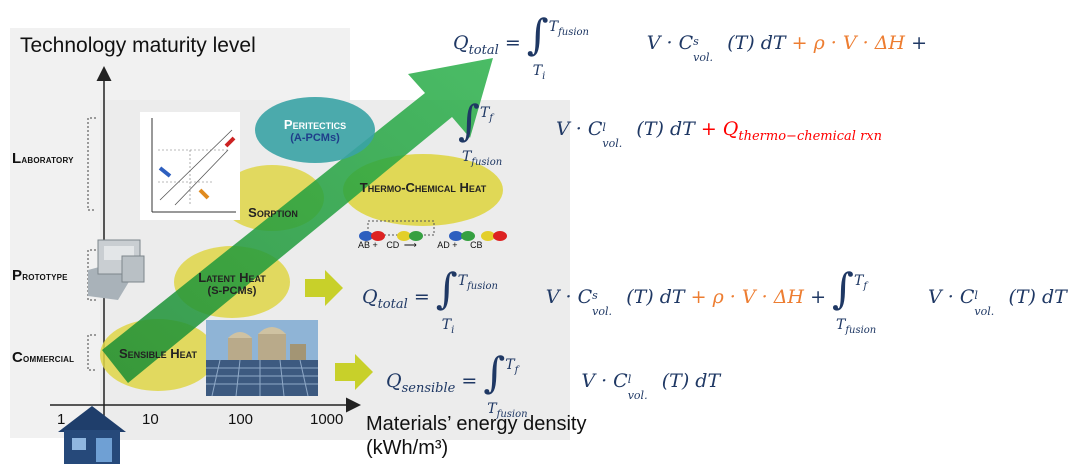  What do you see at coordinates (407, 448) in the screenshot?
I see `x-axis-label-line2: (kWh/m³)` at bounding box center [407, 448].